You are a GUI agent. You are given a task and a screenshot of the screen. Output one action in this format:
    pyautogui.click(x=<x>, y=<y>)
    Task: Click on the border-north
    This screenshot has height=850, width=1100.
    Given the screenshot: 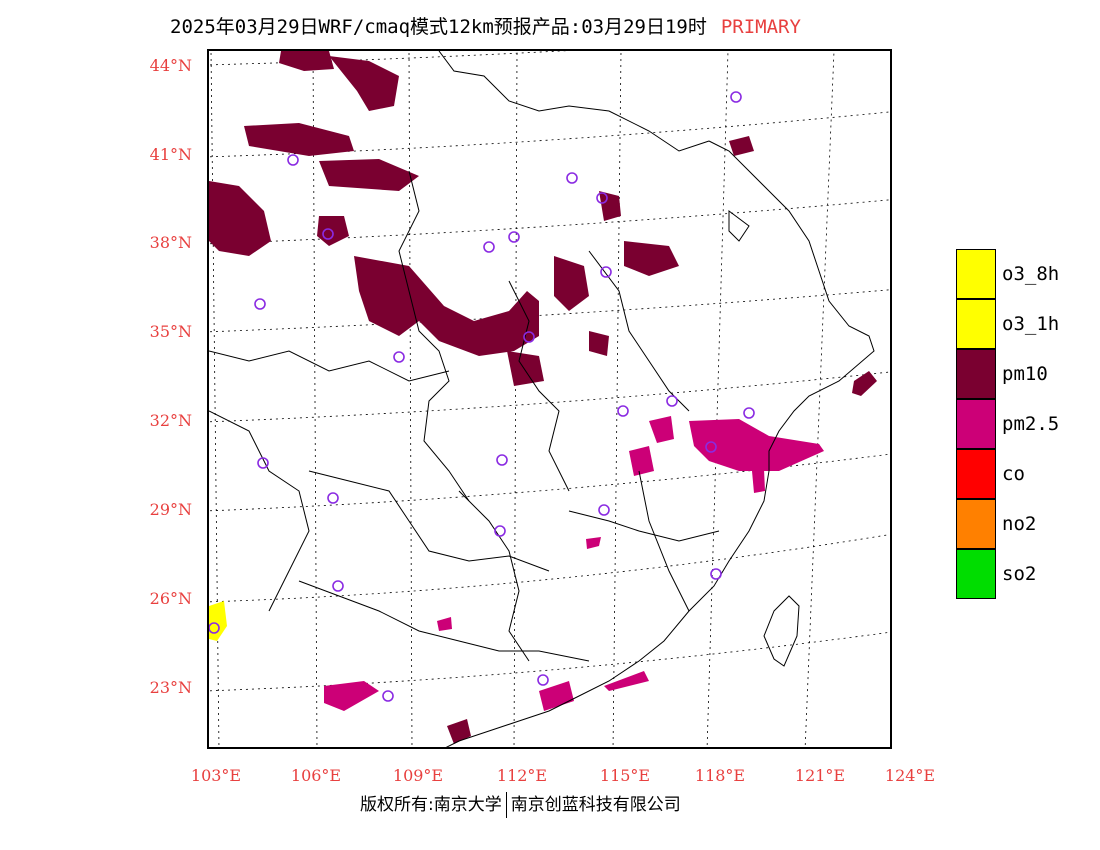 What is the action you would take?
    pyautogui.click(x=574, y=101)
    